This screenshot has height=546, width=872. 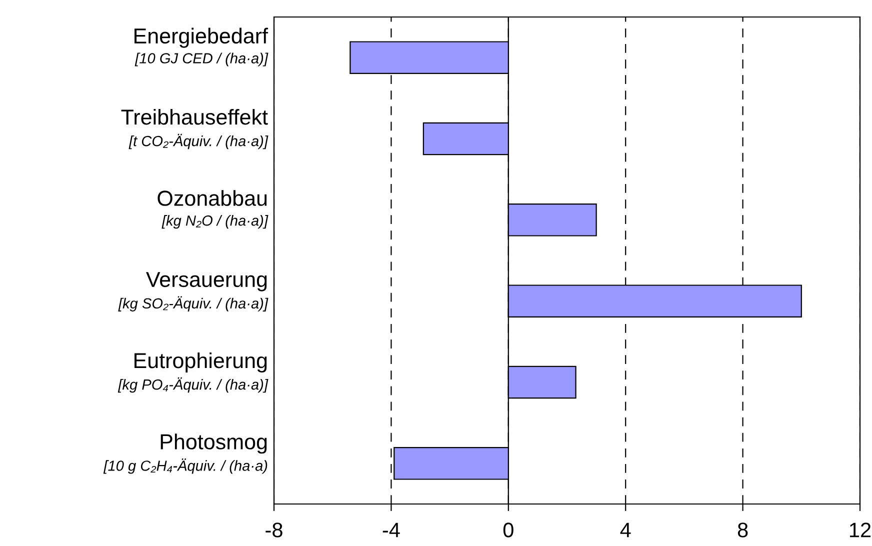 What do you see at coordinates (201, 47) in the screenshot?
I see `y-tick-label: Energiebedarf [10 GJ CED / (ha·a)]` at bounding box center [201, 47].